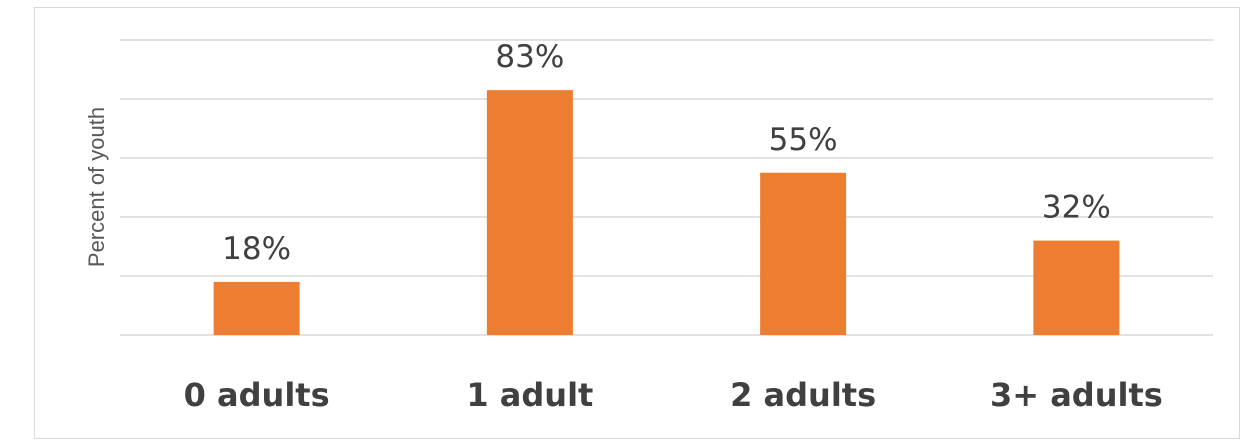 Image resolution: width=1255 pixels, height=447 pixels. What do you see at coordinates (529, 395) in the screenshot?
I see `category-label: 1 adult` at bounding box center [529, 395].